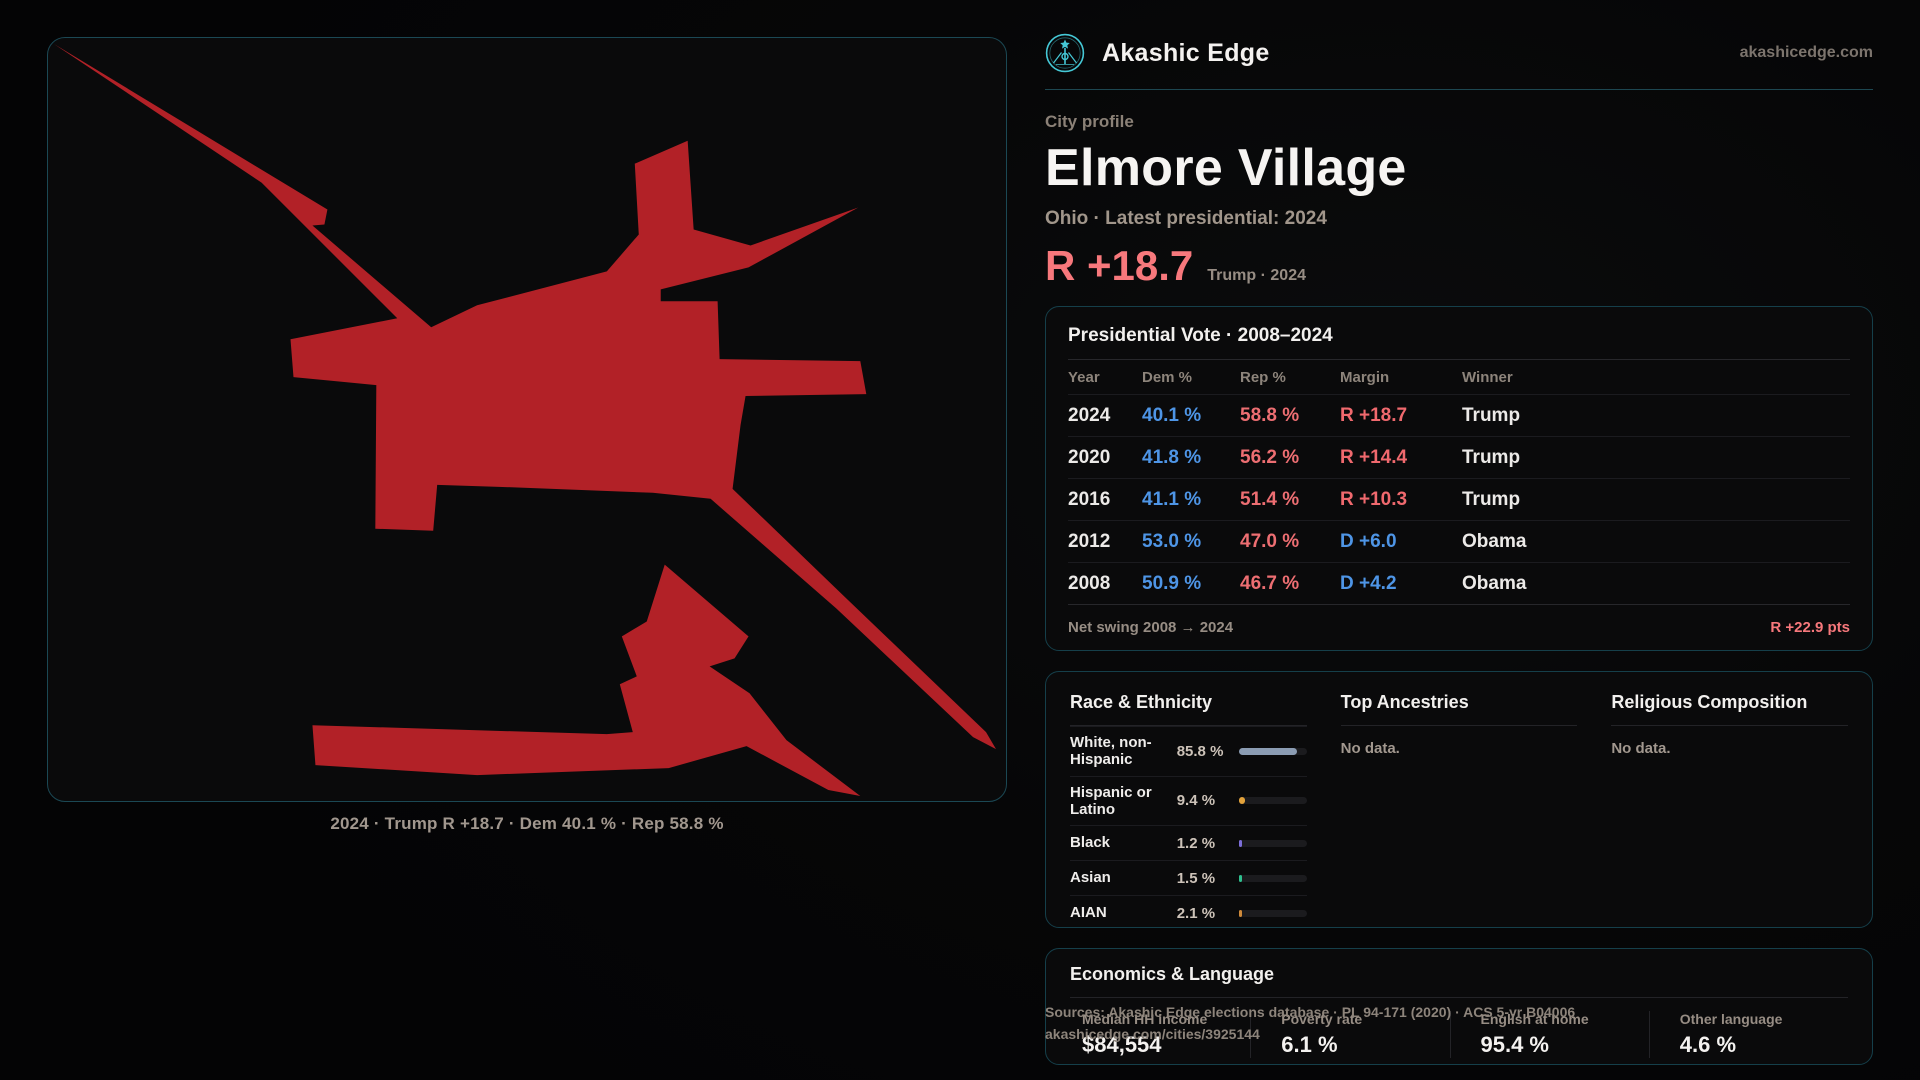 The image size is (1920, 1080). I want to click on cell-rep: 58.8 %, so click(1270, 415).